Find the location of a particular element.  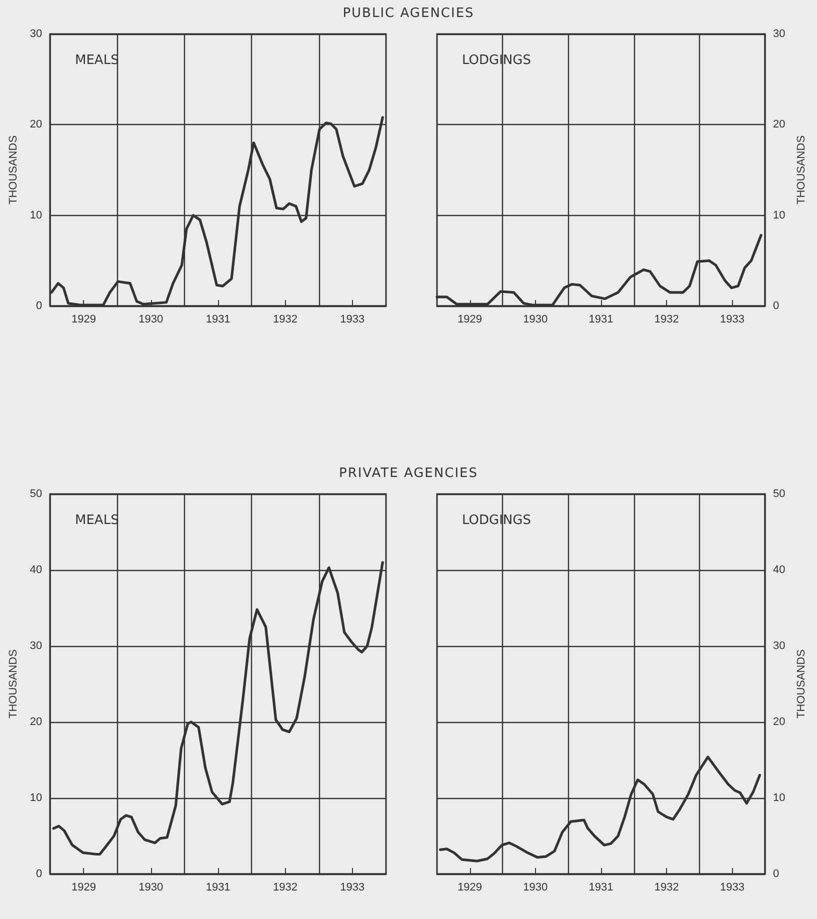

y-tick-label: 40 is located at coordinates (36, 570).